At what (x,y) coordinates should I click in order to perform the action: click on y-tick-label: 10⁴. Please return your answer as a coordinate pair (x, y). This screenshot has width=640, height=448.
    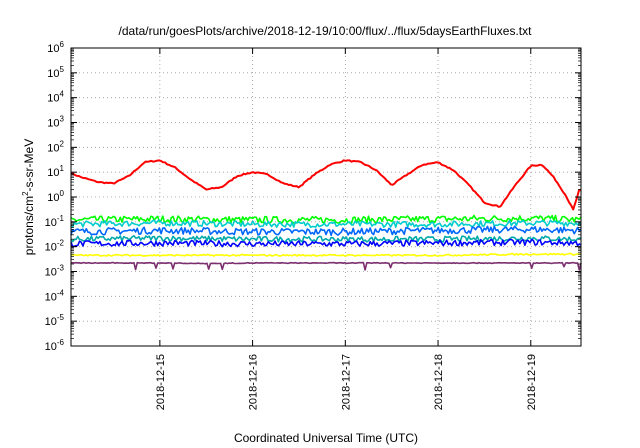
    Looking at the image, I should click on (55, 97).